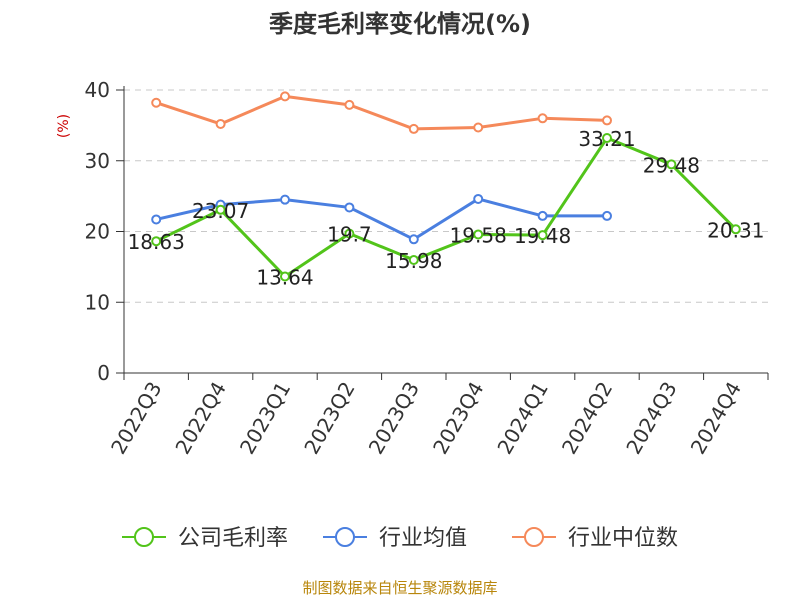  What do you see at coordinates (200, 418) in the screenshot?
I see `x-tick-label: 2022Q4` at bounding box center [200, 418].